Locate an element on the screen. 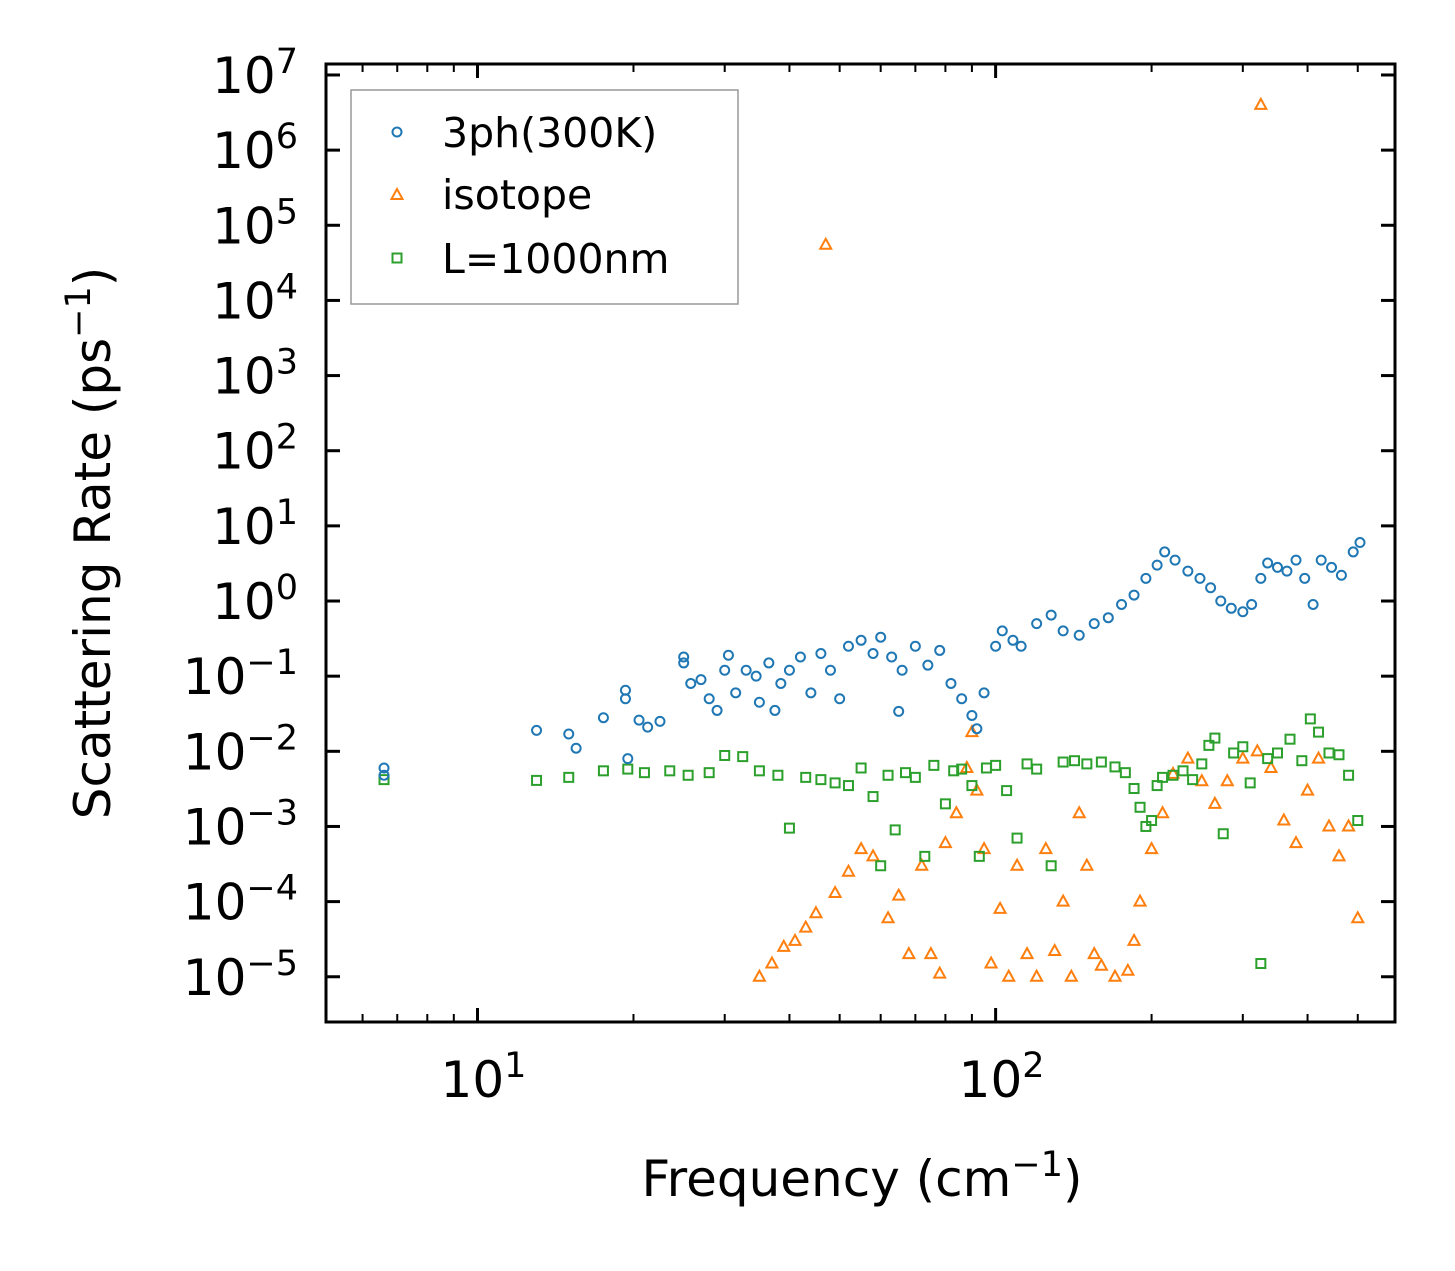 This screenshot has width=1455, height=1271. y-axis-title-sup: −1 is located at coordinates (79, 312).